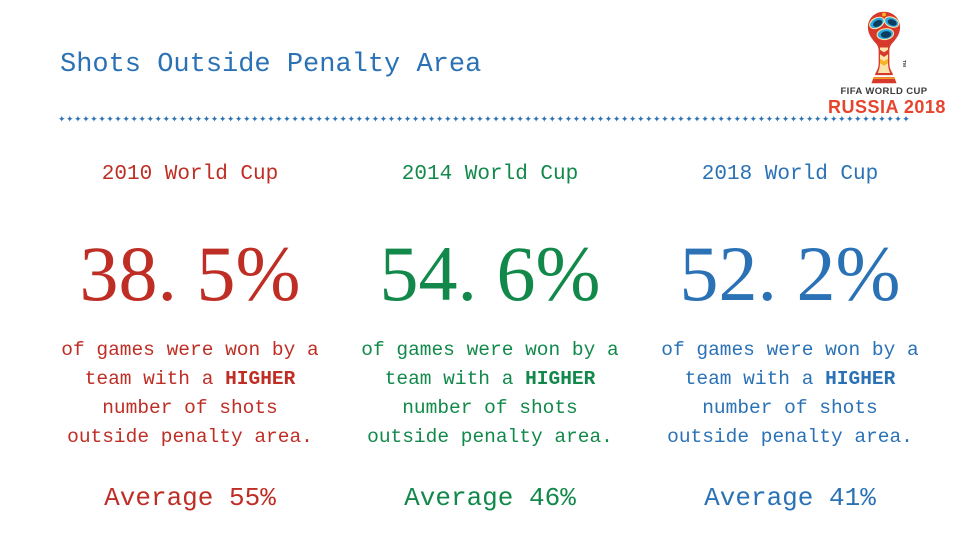 The height and width of the screenshot is (540, 960). What do you see at coordinates (884, 91) in the screenshot?
I see `logo-wordmark-fifa-world-cup: FIFA WORLD CUP` at bounding box center [884, 91].